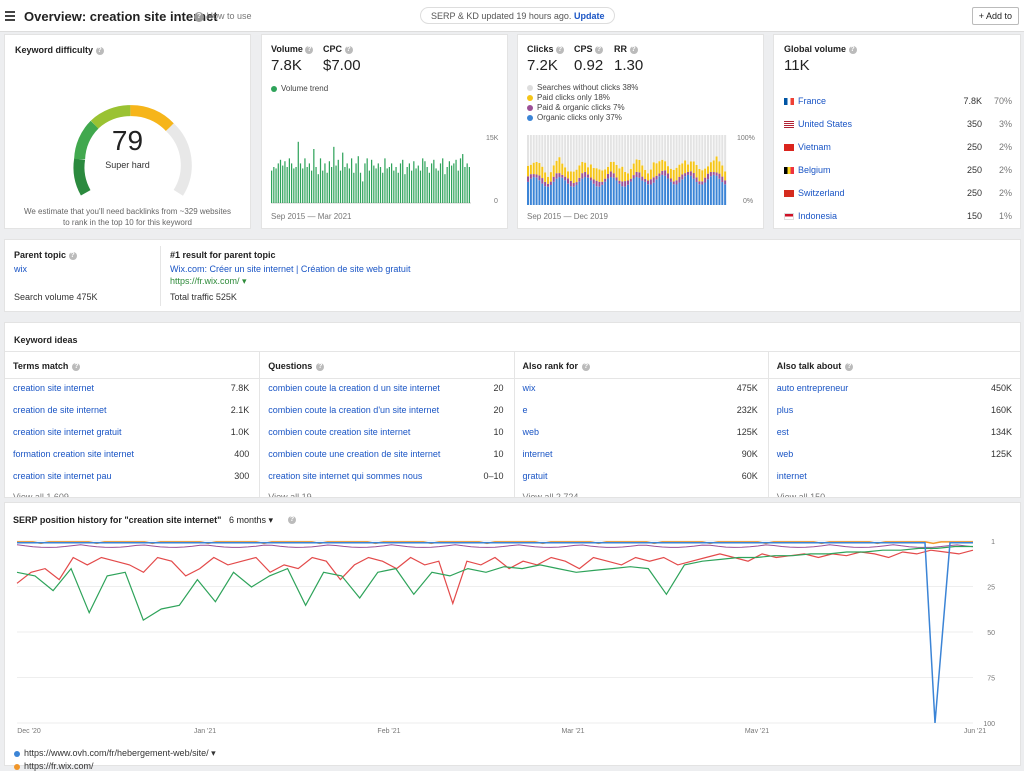 The image size is (1024, 771). What do you see at coordinates (208, 281) in the screenshot?
I see `top-result-url: https://fr.wix.com/ ▾` at bounding box center [208, 281].